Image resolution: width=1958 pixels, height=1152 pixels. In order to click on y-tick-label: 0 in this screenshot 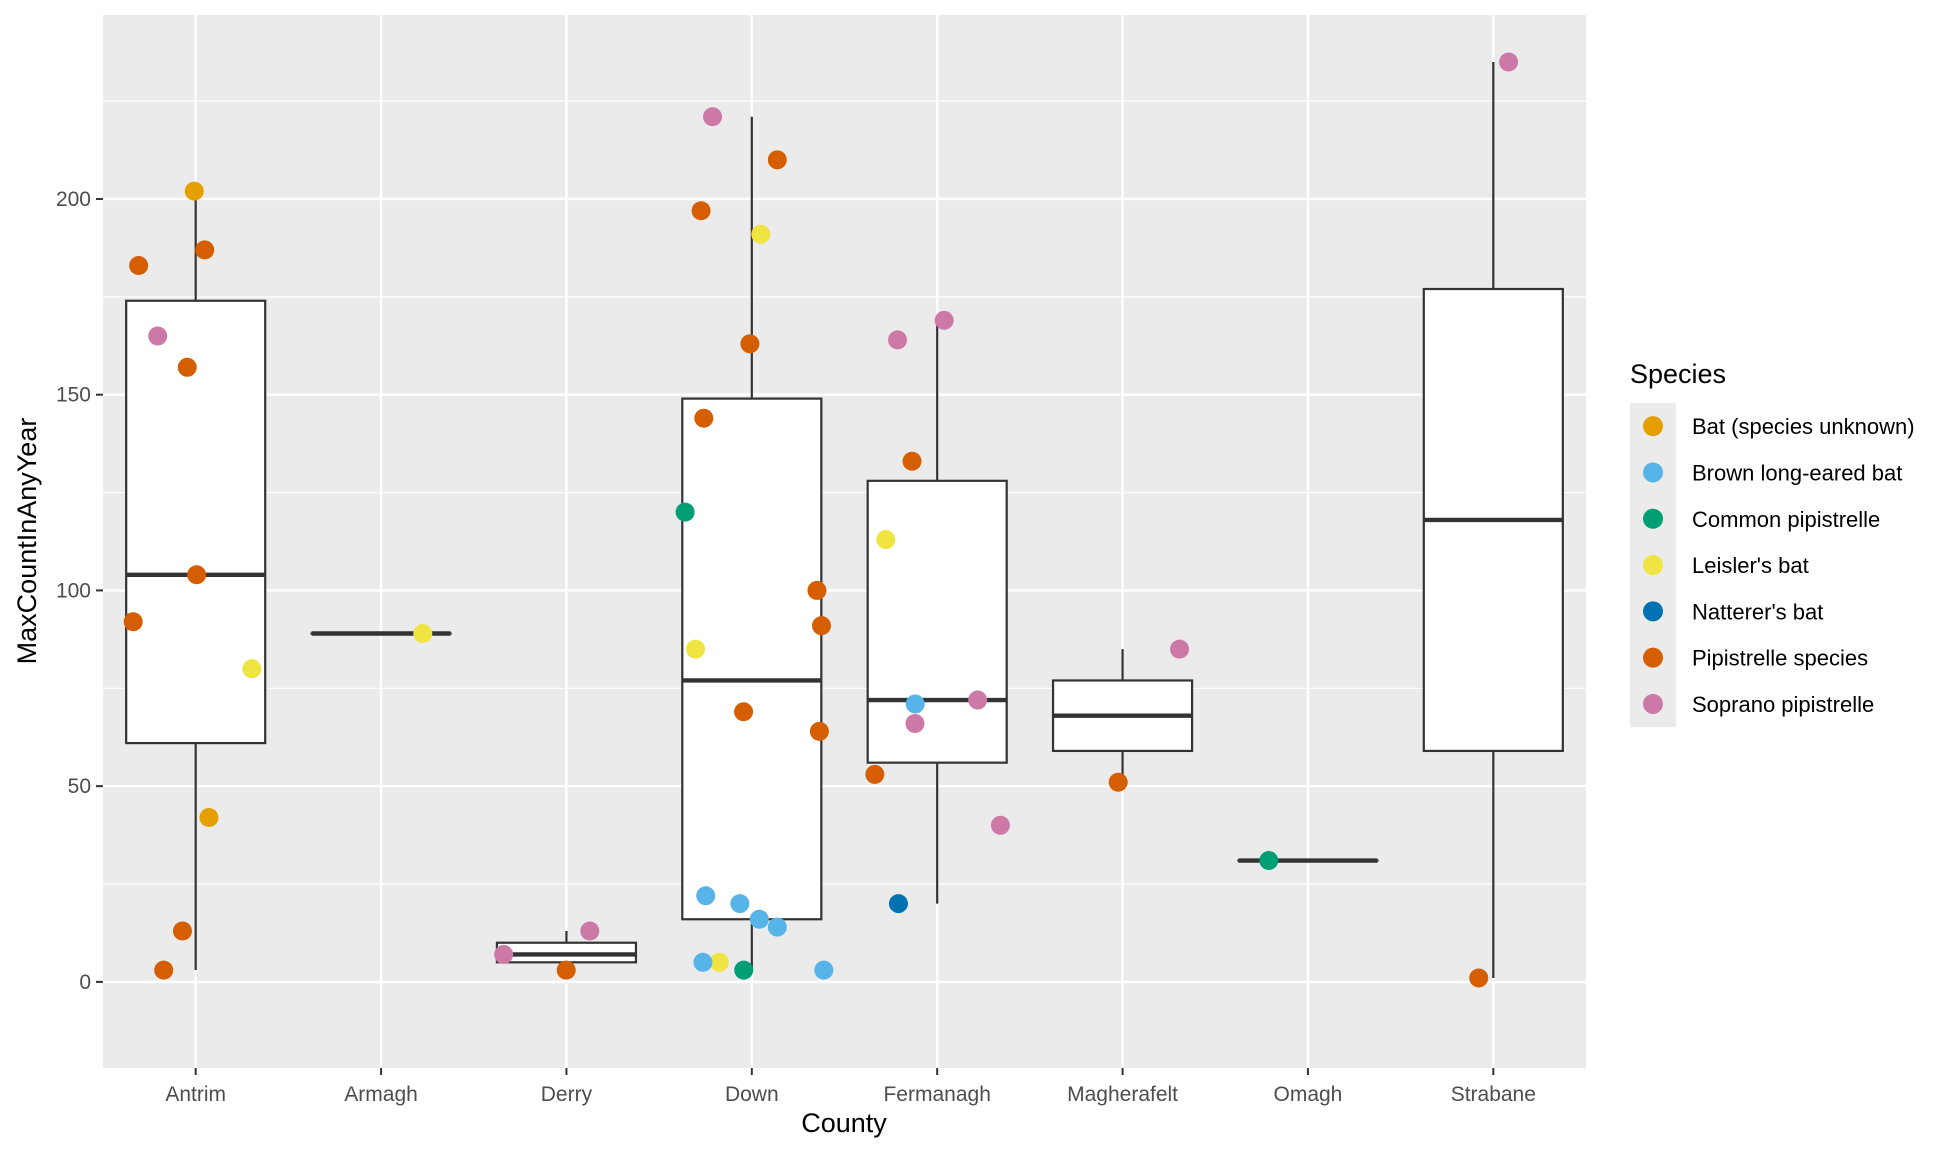, I will do `click(85, 982)`.